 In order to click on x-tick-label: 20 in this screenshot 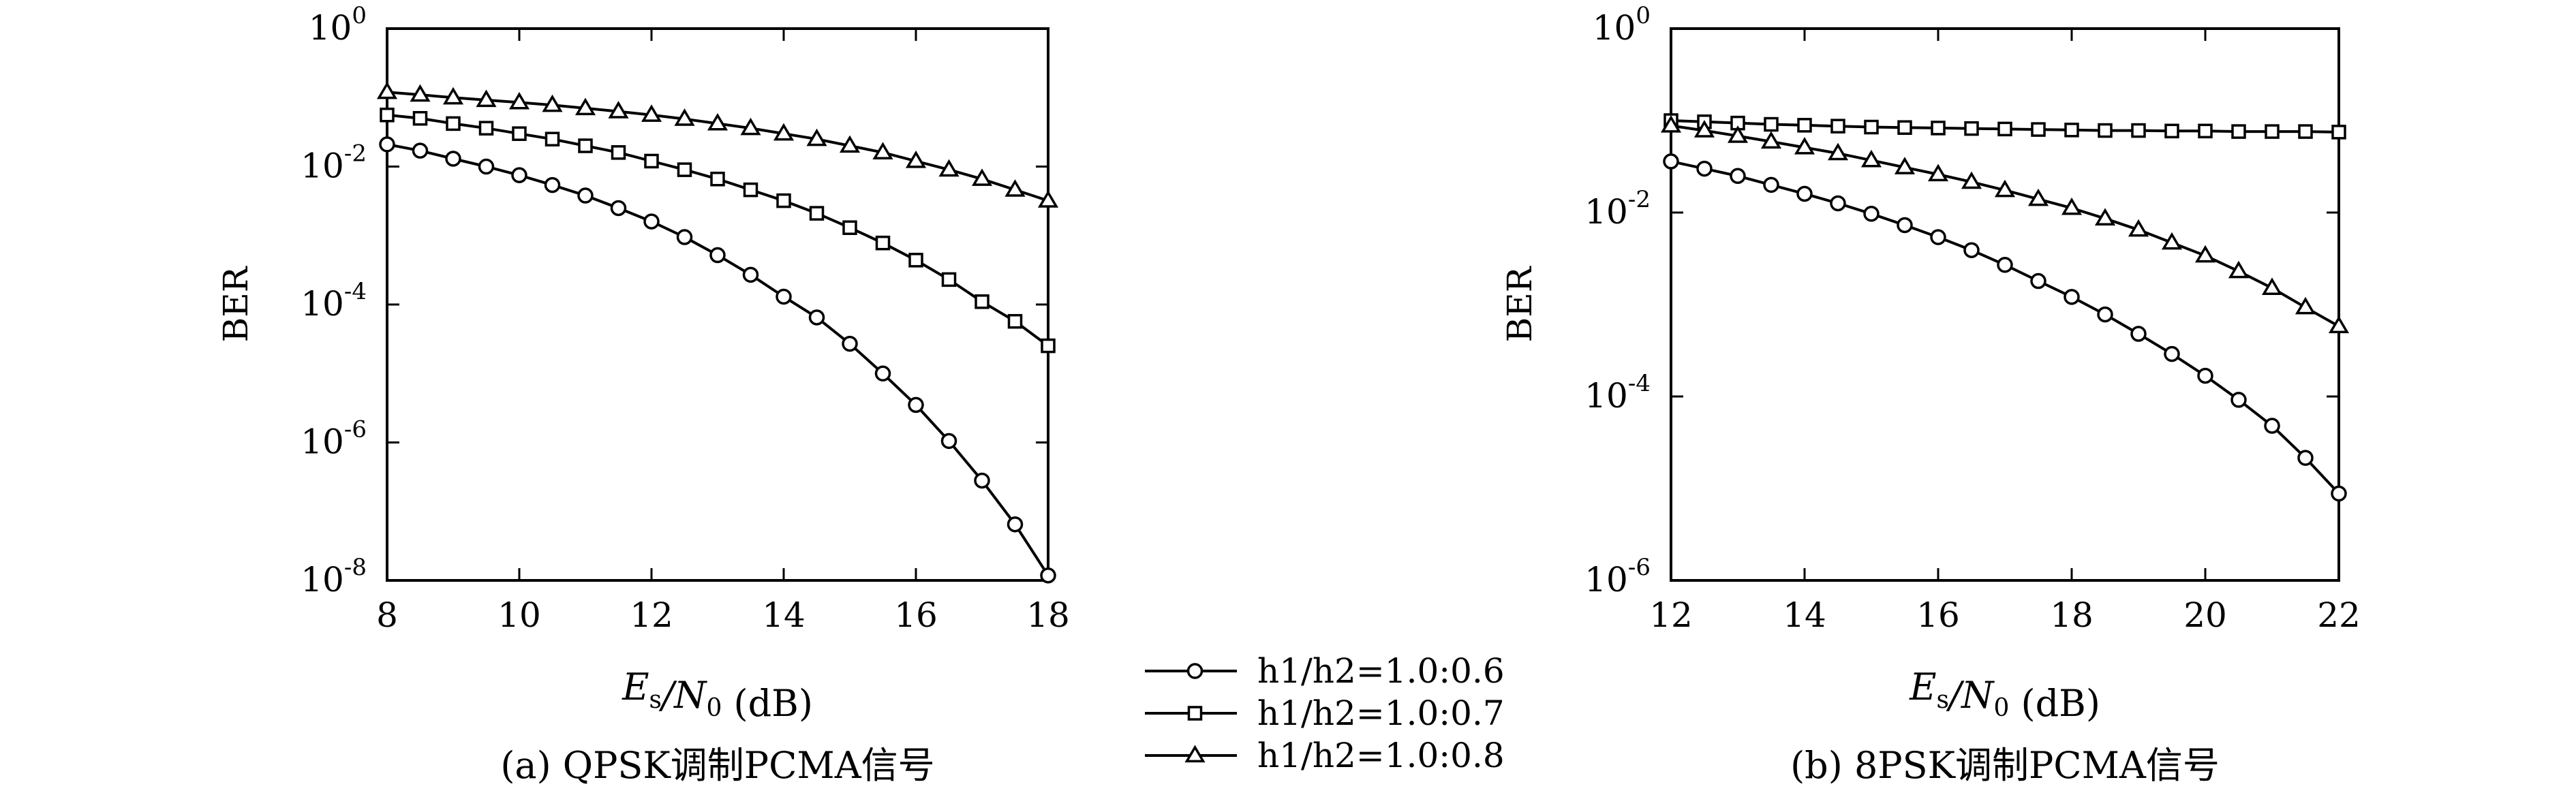, I will do `click(2205, 615)`.